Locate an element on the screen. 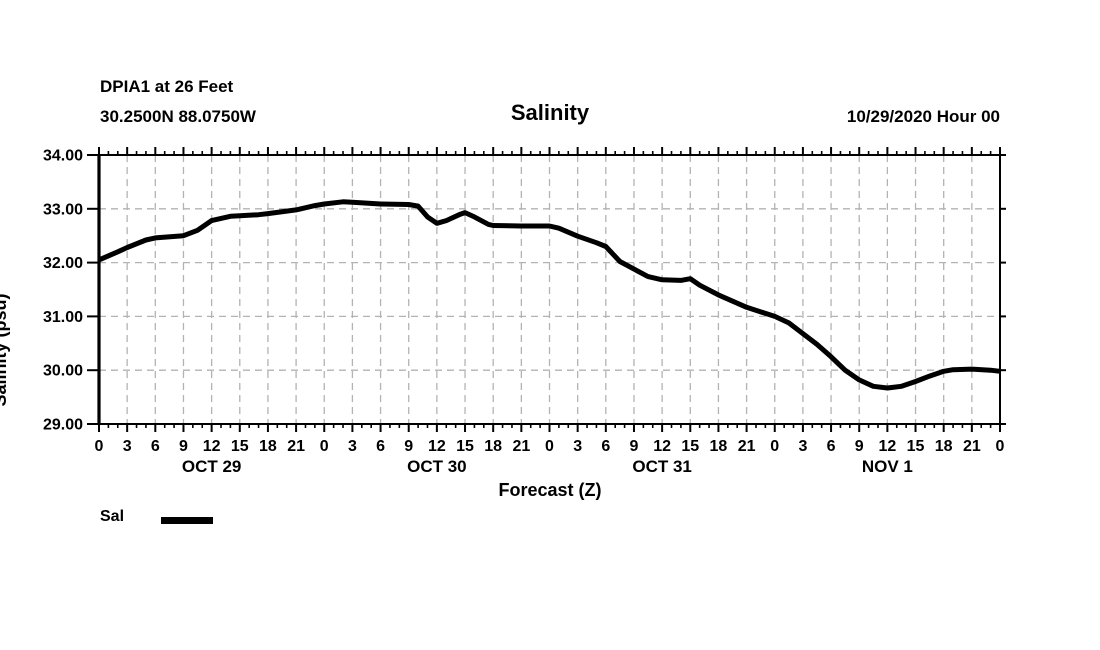 Image resolution: width=1100 pixels, height=650 pixels. station-coordinates-line: 30.2500N 88.0750W is located at coordinates (178, 116).